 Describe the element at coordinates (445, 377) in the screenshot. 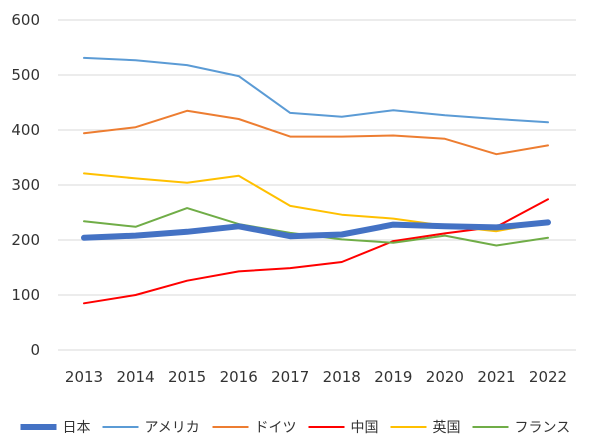

I see `x-tick-label: 2020` at that location.